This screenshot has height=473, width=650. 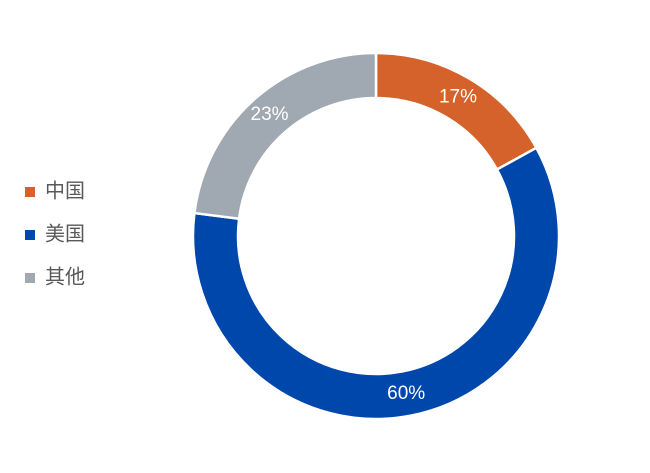 I want to click on value-label: 17%, so click(x=458, y=96).